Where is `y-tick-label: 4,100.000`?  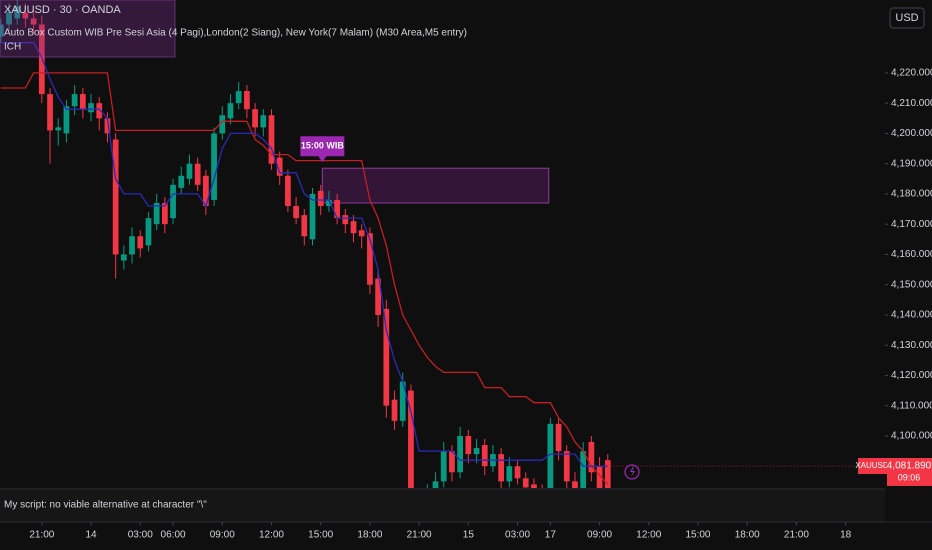 y-tick-label: 4,100.000 is located at coordinates (911, 436).